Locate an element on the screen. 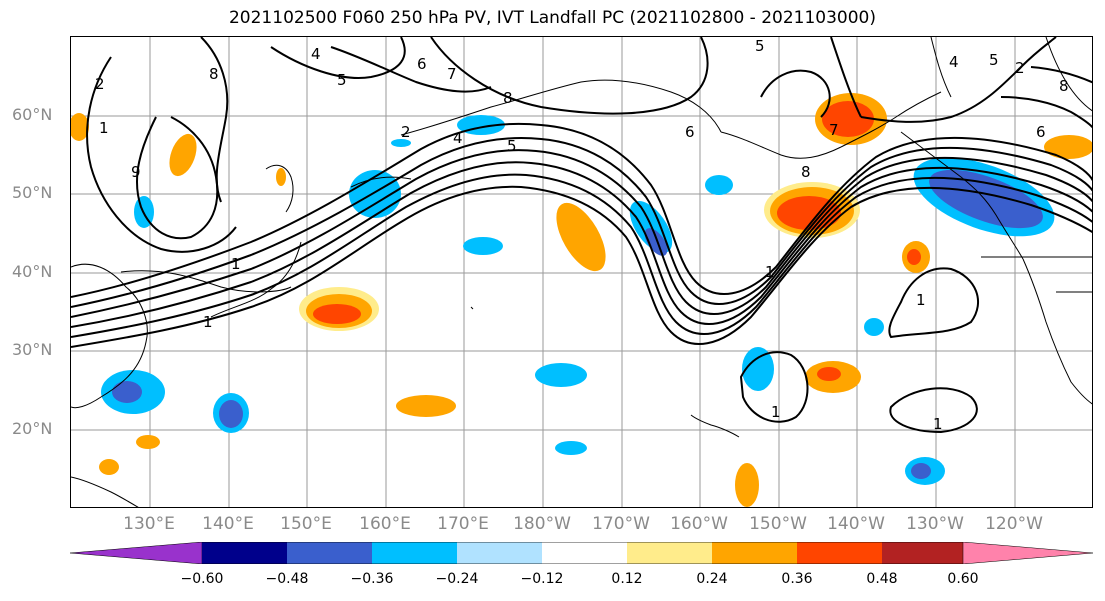  lat-label: 20°N is located at coordinates (32, 428).